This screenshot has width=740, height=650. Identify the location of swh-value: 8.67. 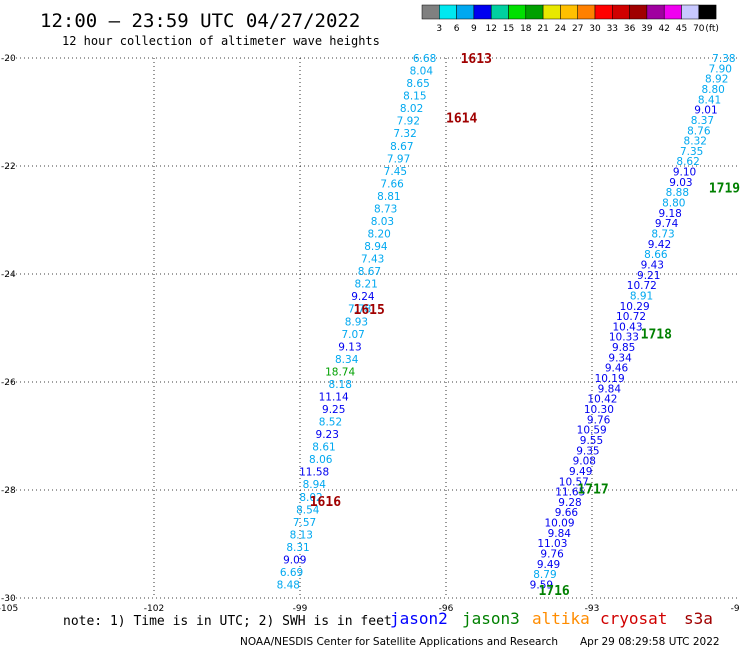
(369, 272).